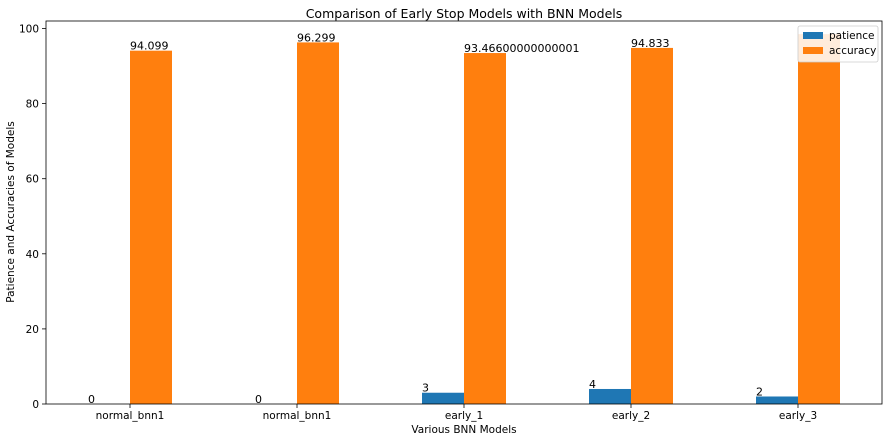 The width and height of the screenshot is (891, 442). I want to click on legend-swatch-patience, so click(813, 35).